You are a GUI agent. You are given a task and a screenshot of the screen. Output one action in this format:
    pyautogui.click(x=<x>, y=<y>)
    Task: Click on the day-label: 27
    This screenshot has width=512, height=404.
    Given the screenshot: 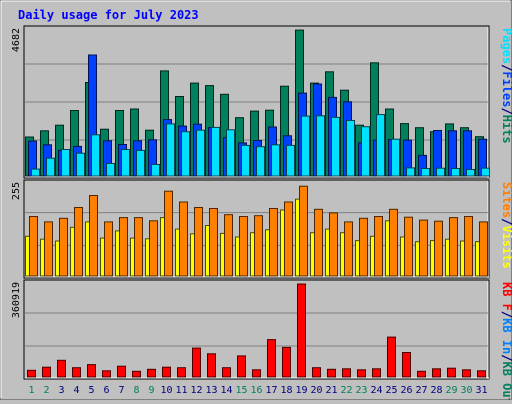 What is the action you would take?
    pyautogui.click(x=421, y=390)
    